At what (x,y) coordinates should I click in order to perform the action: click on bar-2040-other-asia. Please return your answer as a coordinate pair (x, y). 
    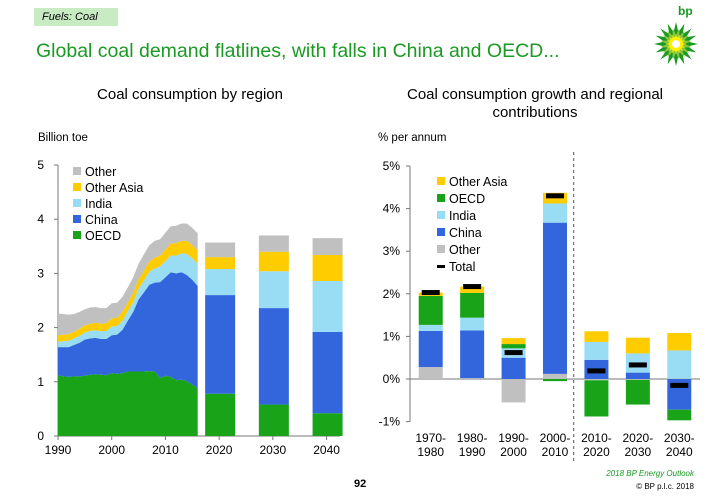
    Looking at the image, I should click on (327, 267).